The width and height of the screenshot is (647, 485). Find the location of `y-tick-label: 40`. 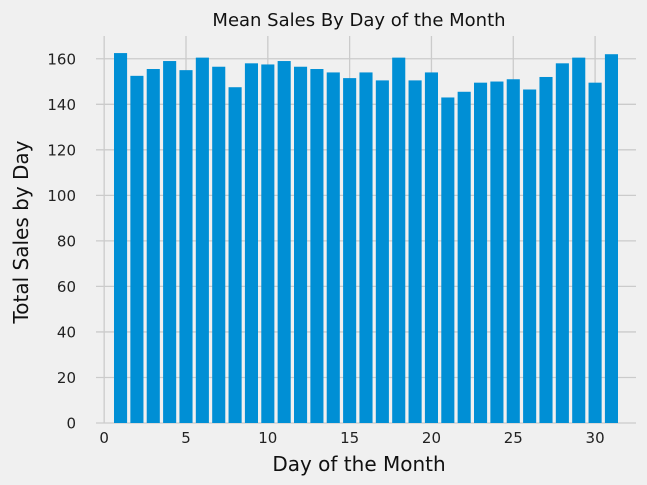

y-tick-label: 40 is located at coordinates (66, 332).